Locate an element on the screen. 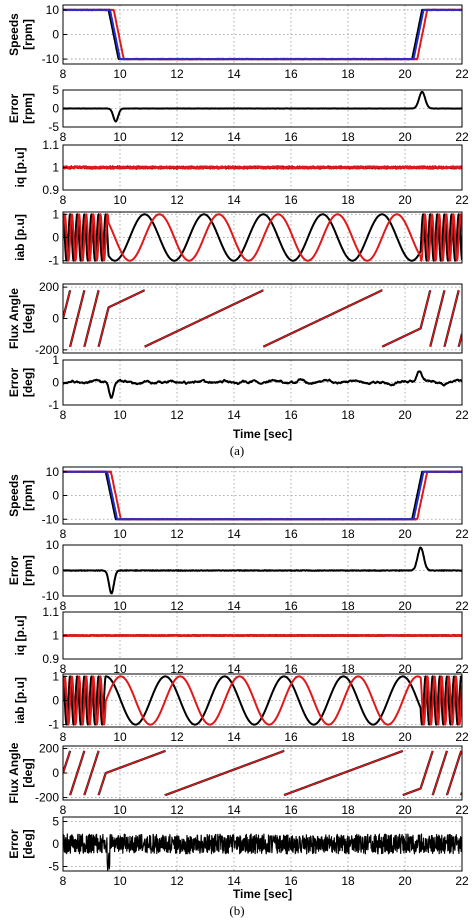  y-axis-label: iq [p.u] is located at coordinates (20, 168).